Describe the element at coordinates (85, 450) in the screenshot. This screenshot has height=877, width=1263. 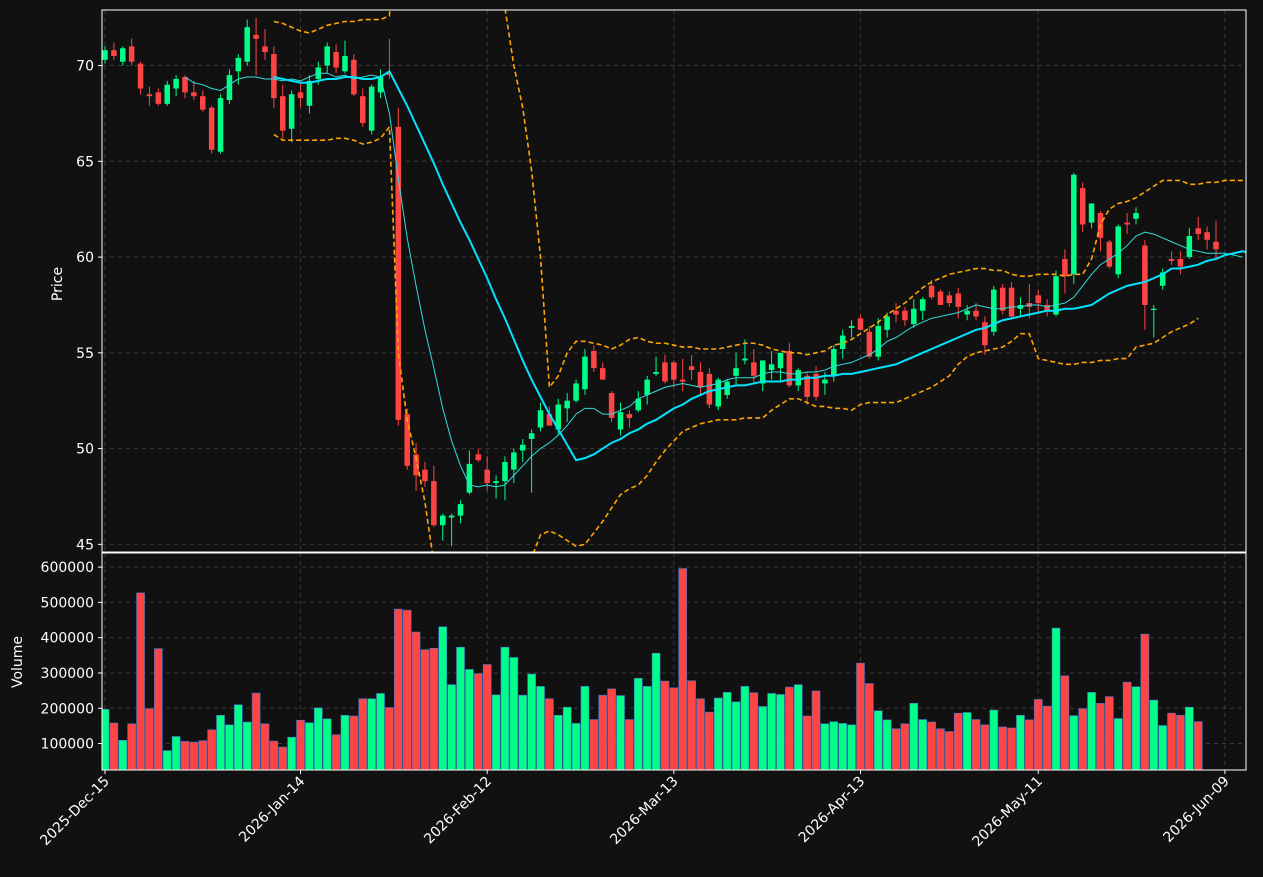
I see `price-tick-label: 50` at that location.